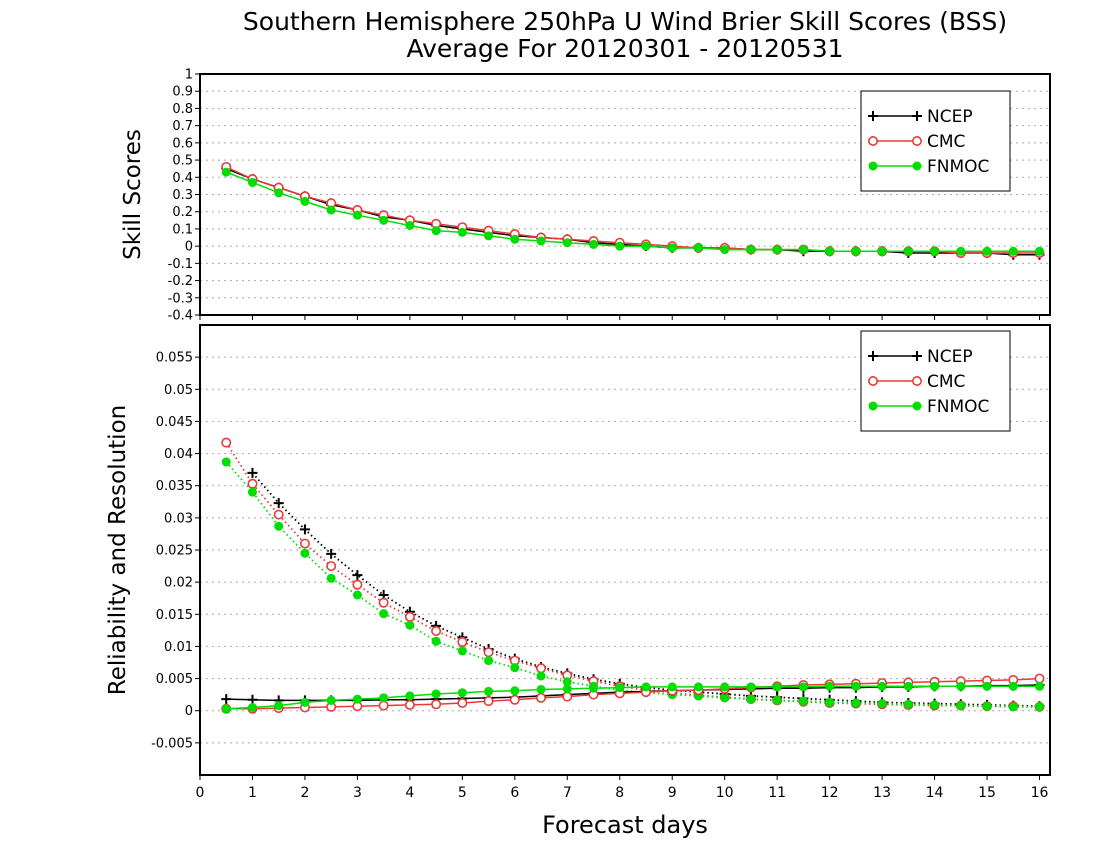  Describe the element at coordinates (357, 793) in the screenshot. I see `x-tick-label: 3` at that location.